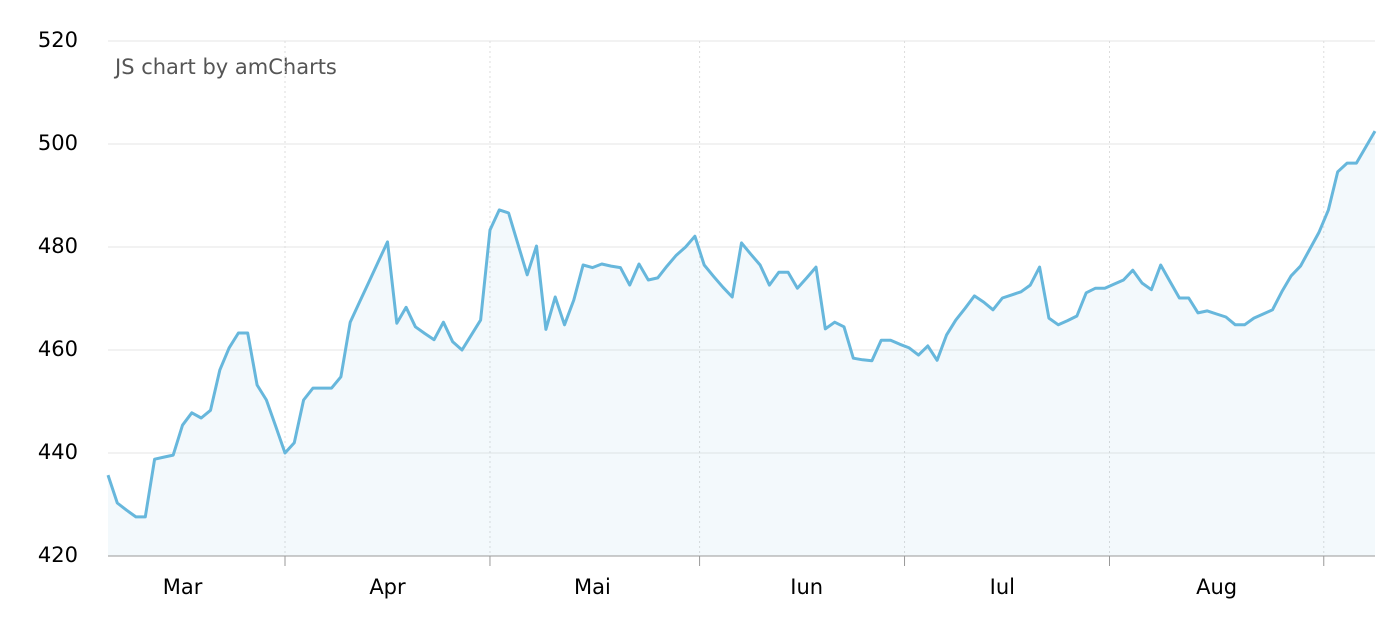 The height and width of the screenshot is (627, 1400). What do you see at coordinates (1002, 587) in the screenshot?
I see `x-tick-label: Iul` at bounding box center [1002, 587].